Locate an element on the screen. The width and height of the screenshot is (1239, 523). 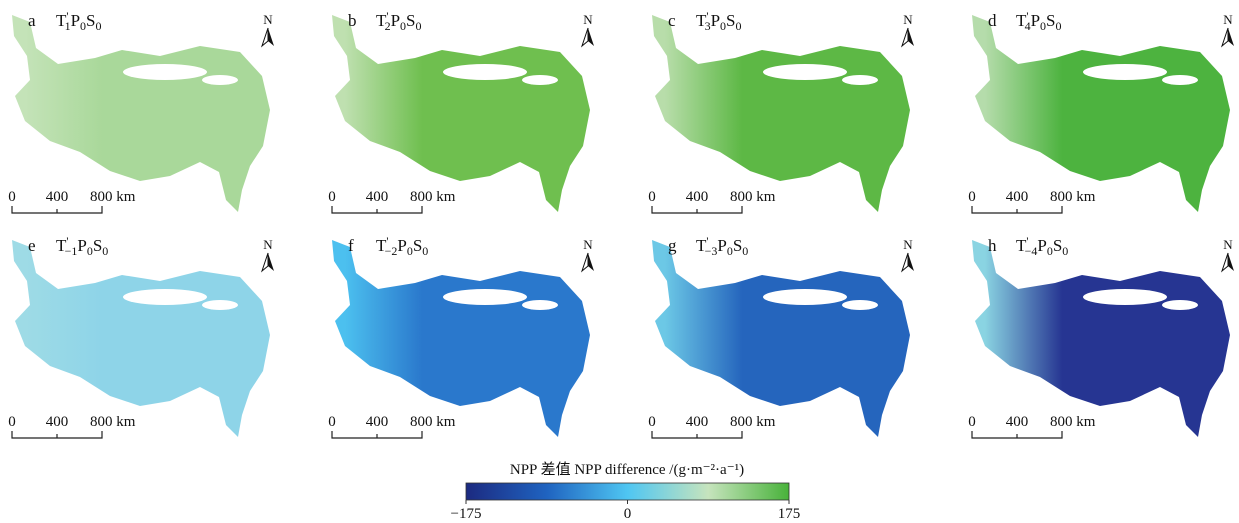
label-part: 2 is located at coordinates (388, 26).